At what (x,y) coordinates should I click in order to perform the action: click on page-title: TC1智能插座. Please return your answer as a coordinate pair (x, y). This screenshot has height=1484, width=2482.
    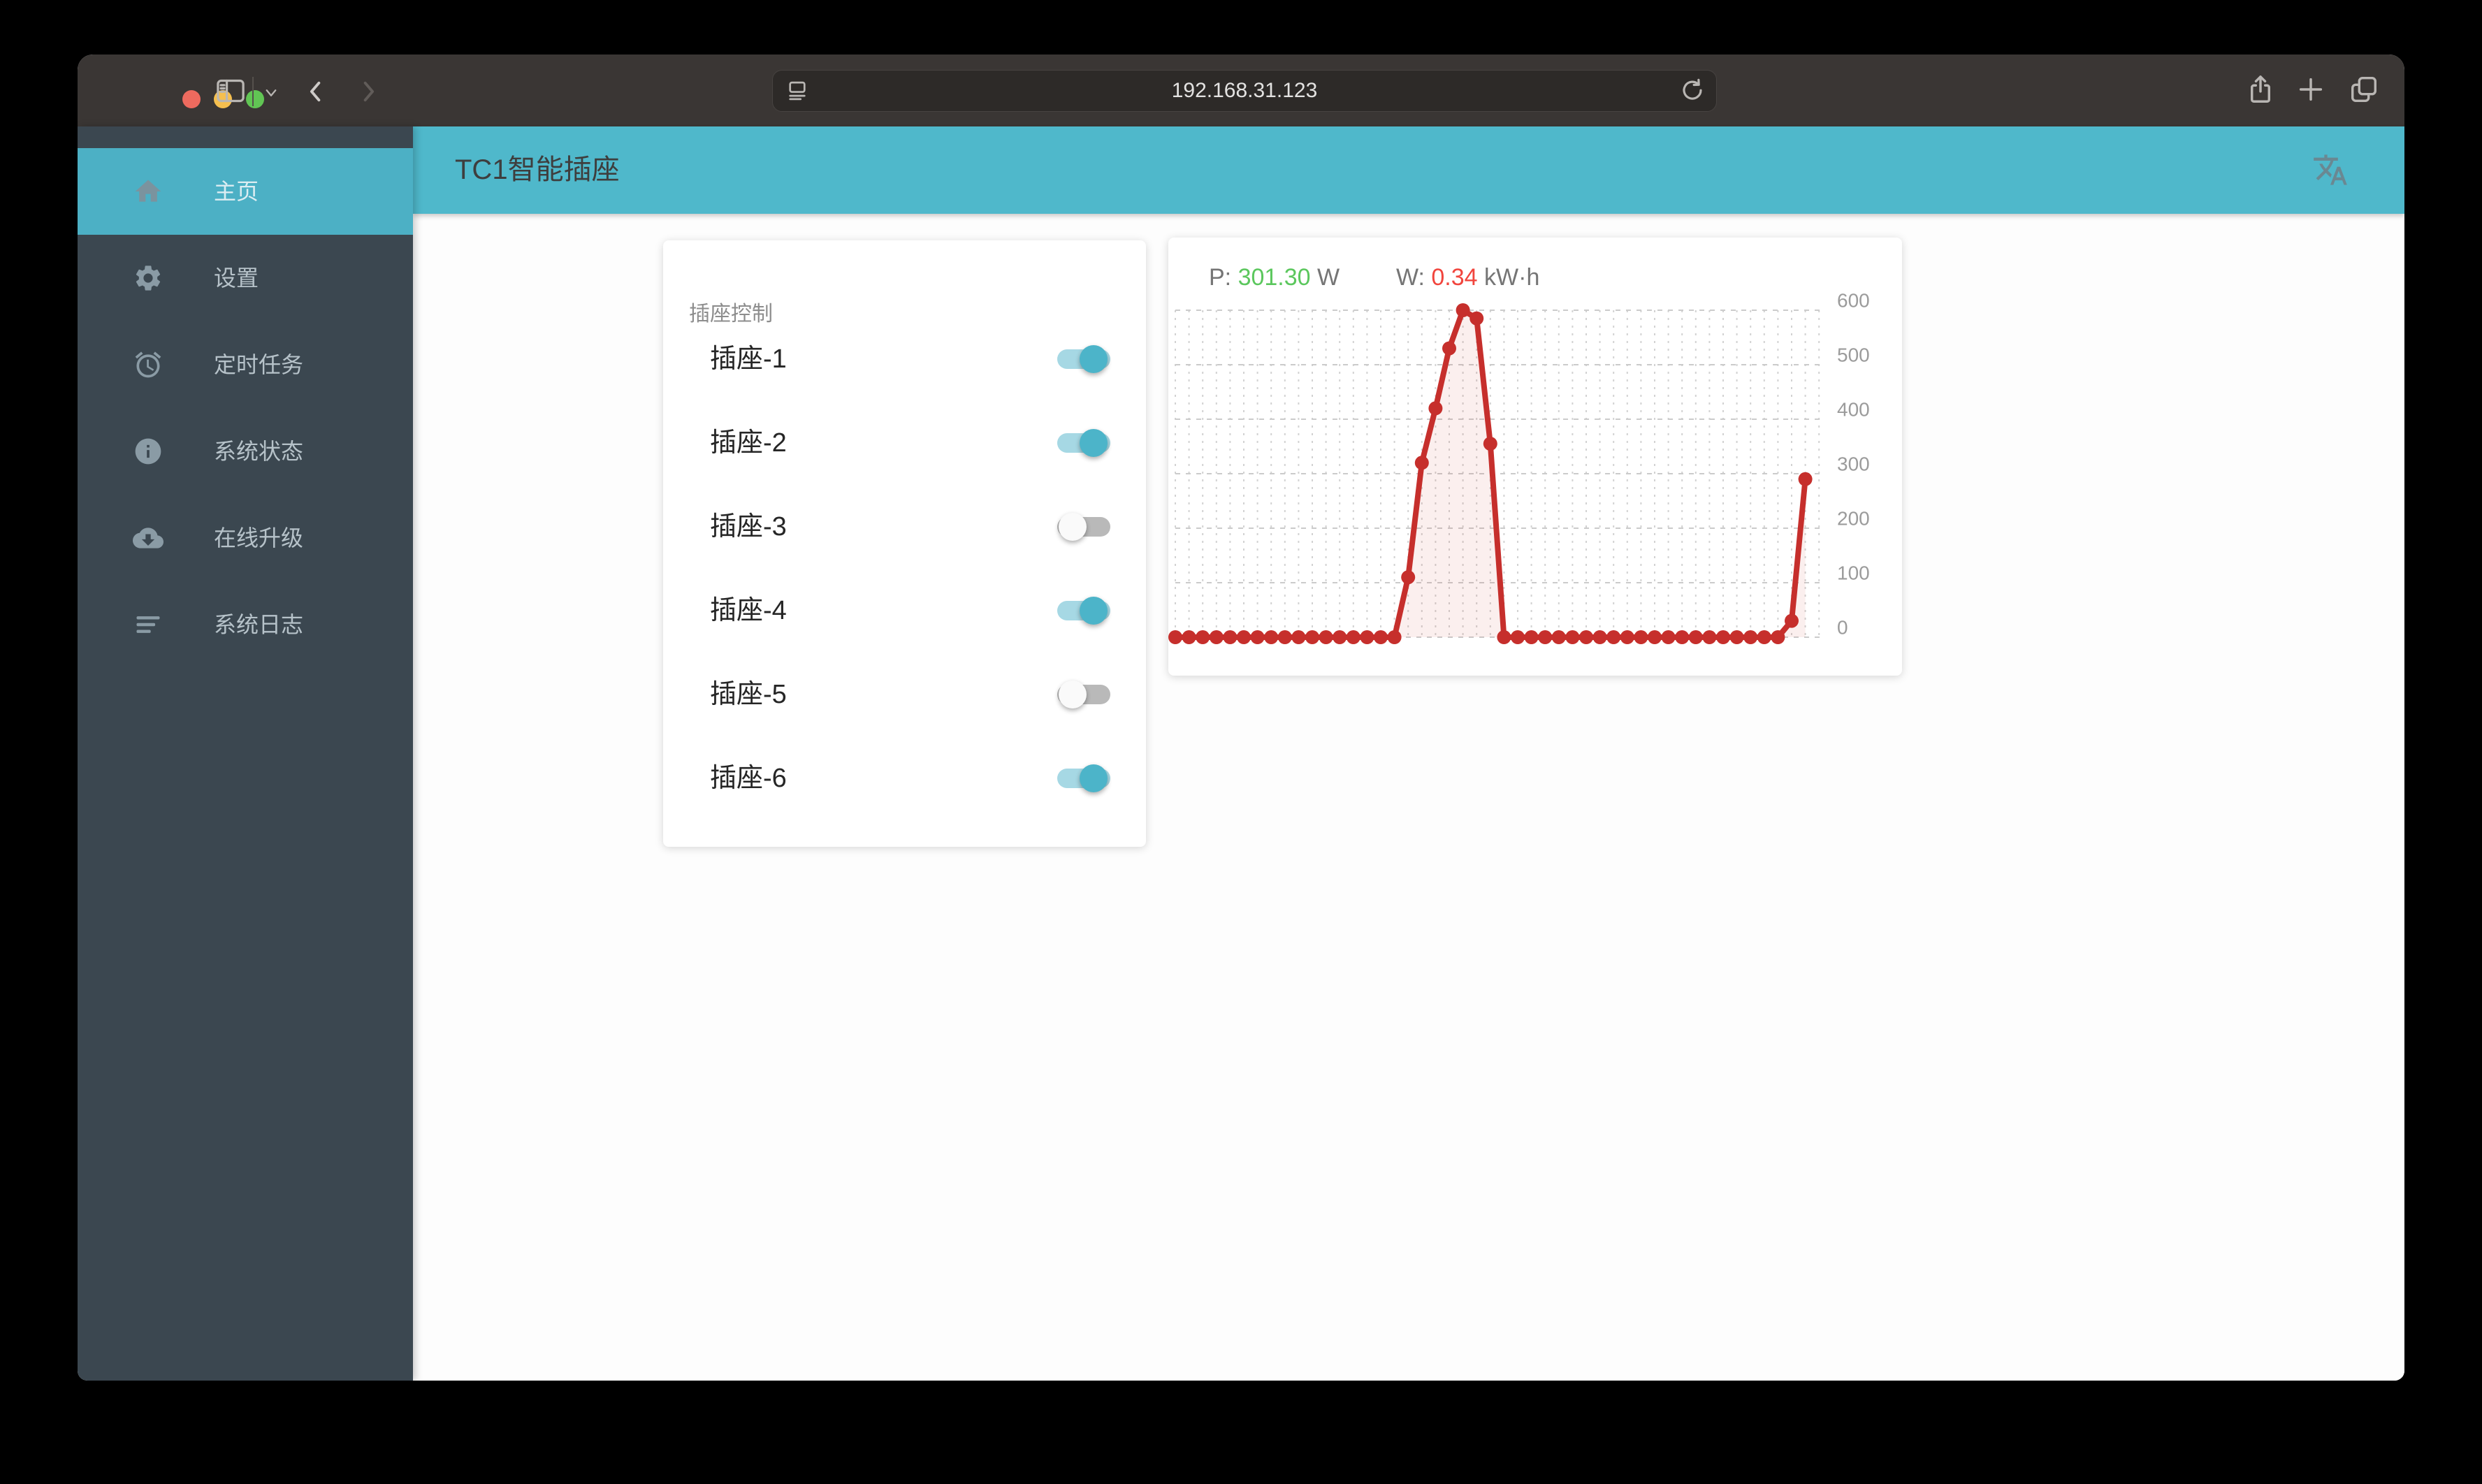
    Looking at the image, I should click on (537, 169).